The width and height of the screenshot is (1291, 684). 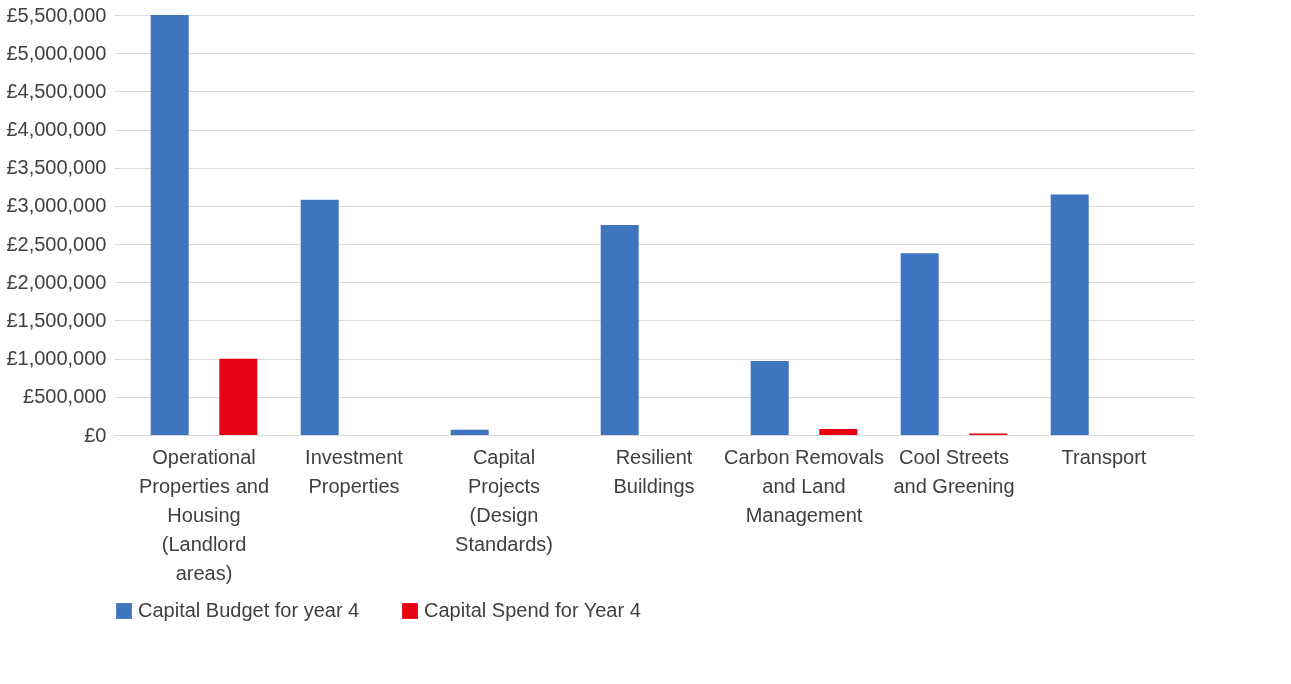 I want to click on x-tick-label: Operational Properties and Housing (Landlord areas), so click(x=204, y=514).